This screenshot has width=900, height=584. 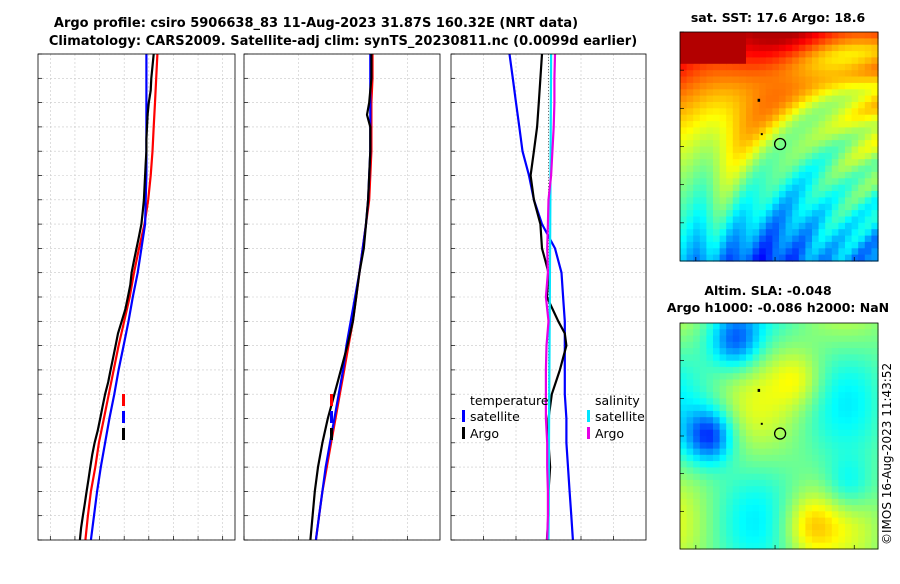 I want to click on argo-location-marker, so click(x=780, y=433).